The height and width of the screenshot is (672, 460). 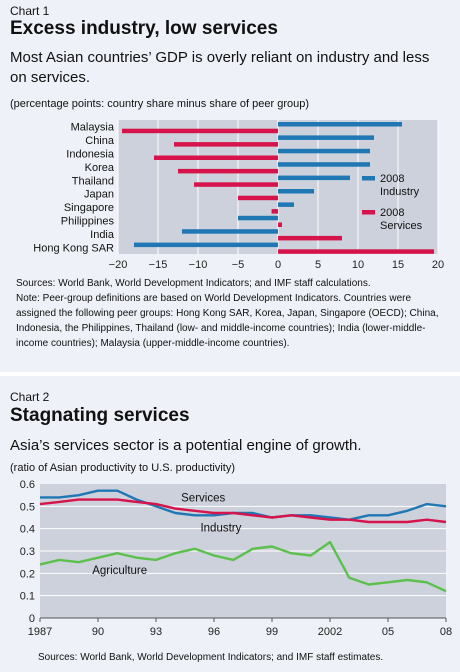 What do you see at coordinates (318, 265) in the screenshot?
I see `bar-x-tick-label: 5` at bounding box center [318, 265].